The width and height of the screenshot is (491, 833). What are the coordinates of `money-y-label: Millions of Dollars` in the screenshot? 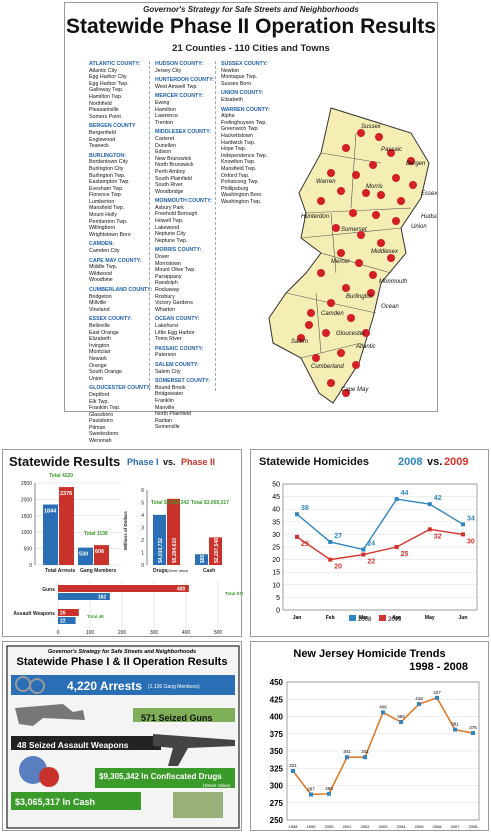 It's located at (125, 530).